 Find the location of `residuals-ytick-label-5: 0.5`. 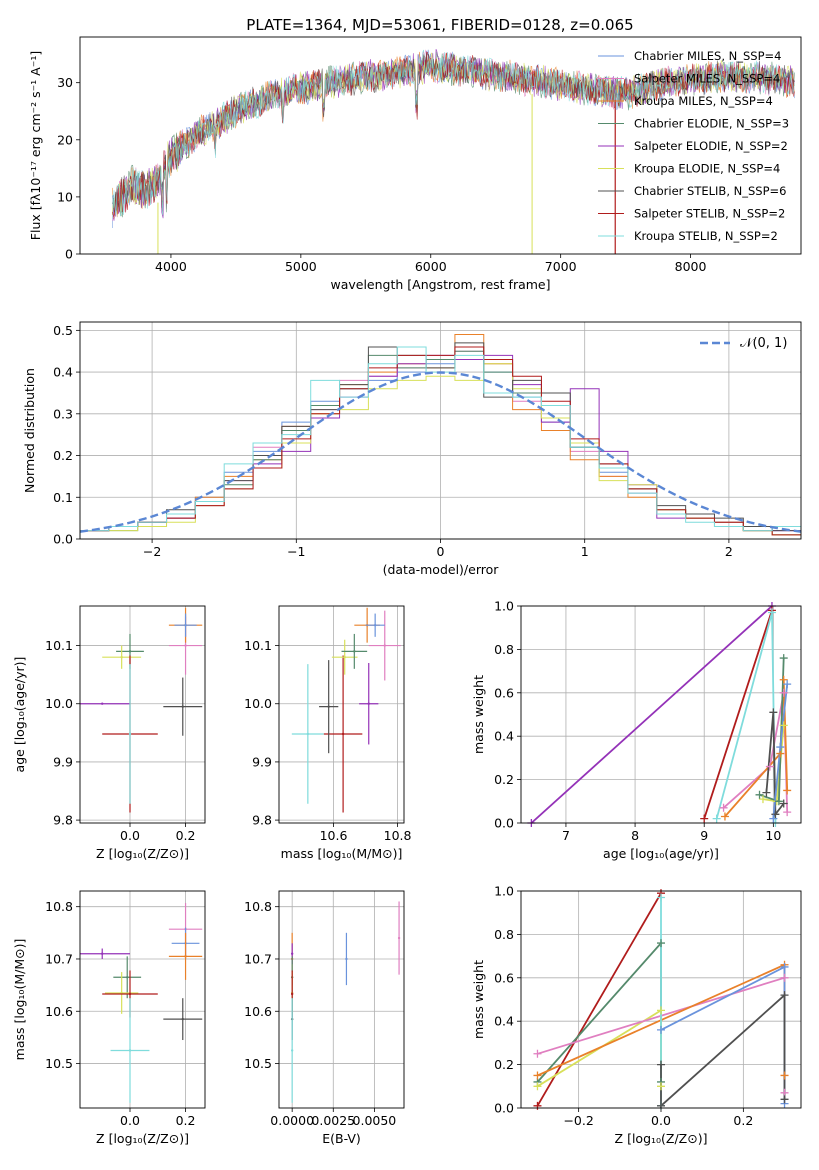

residuals-ytick-label-5: 0.5 is located at coordinates (63, 330).